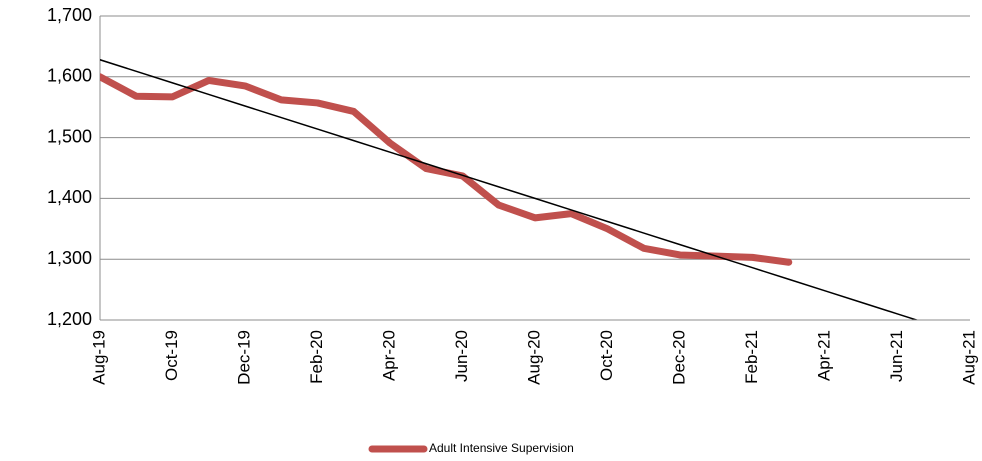 The width and height of the screenshot is (982, 461). I want to click on x-tick-label: Dec-19, so click(243, 357).